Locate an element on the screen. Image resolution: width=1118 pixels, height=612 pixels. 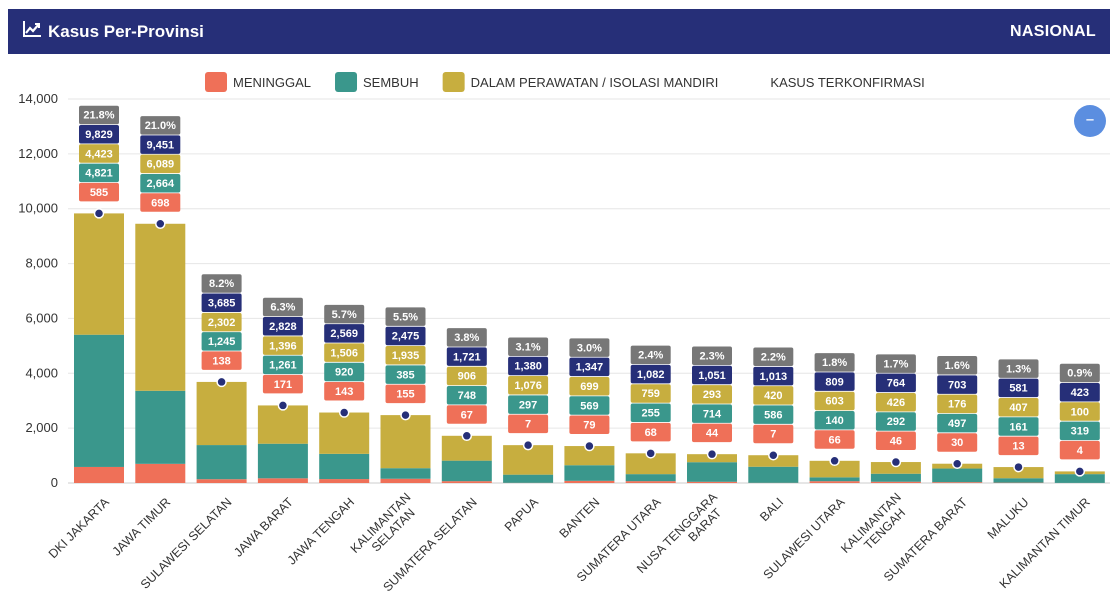
label-perawatan: 176 is located at coordinates (957, 405).